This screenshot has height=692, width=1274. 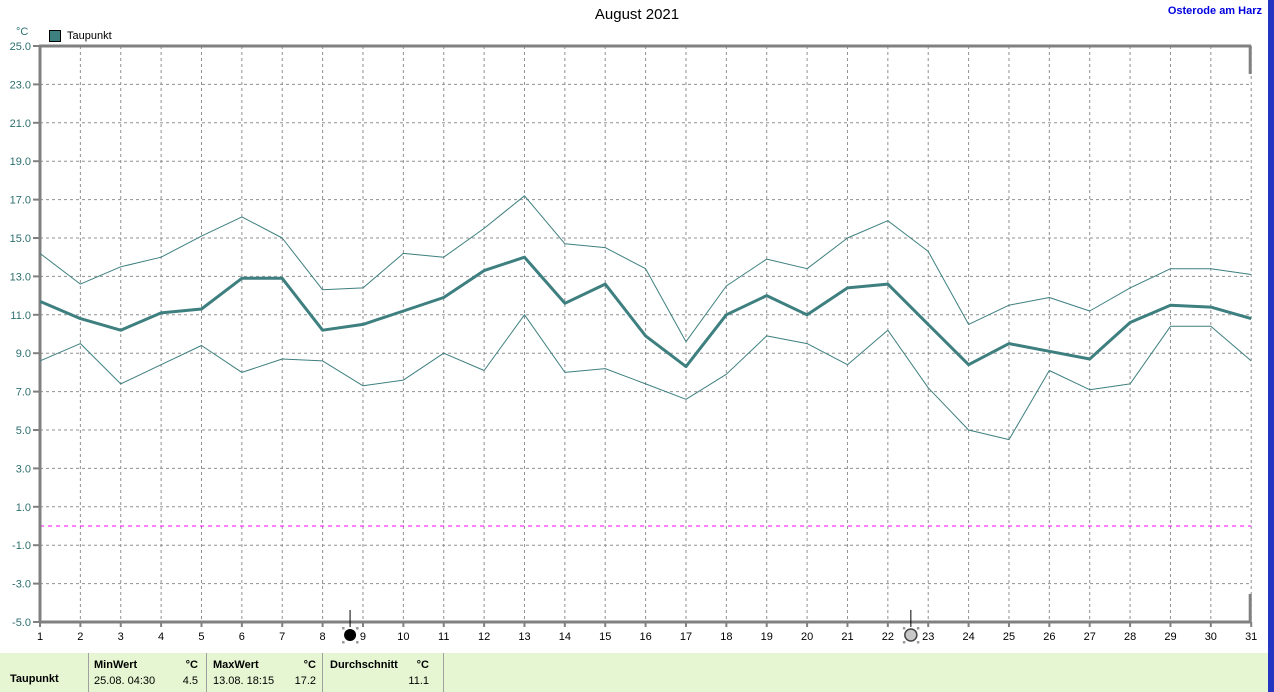 What do you see at coordinates (21, 585) in the screenshot?
I see `y-tick-label: -3.0` at bounding box center [21, 585].